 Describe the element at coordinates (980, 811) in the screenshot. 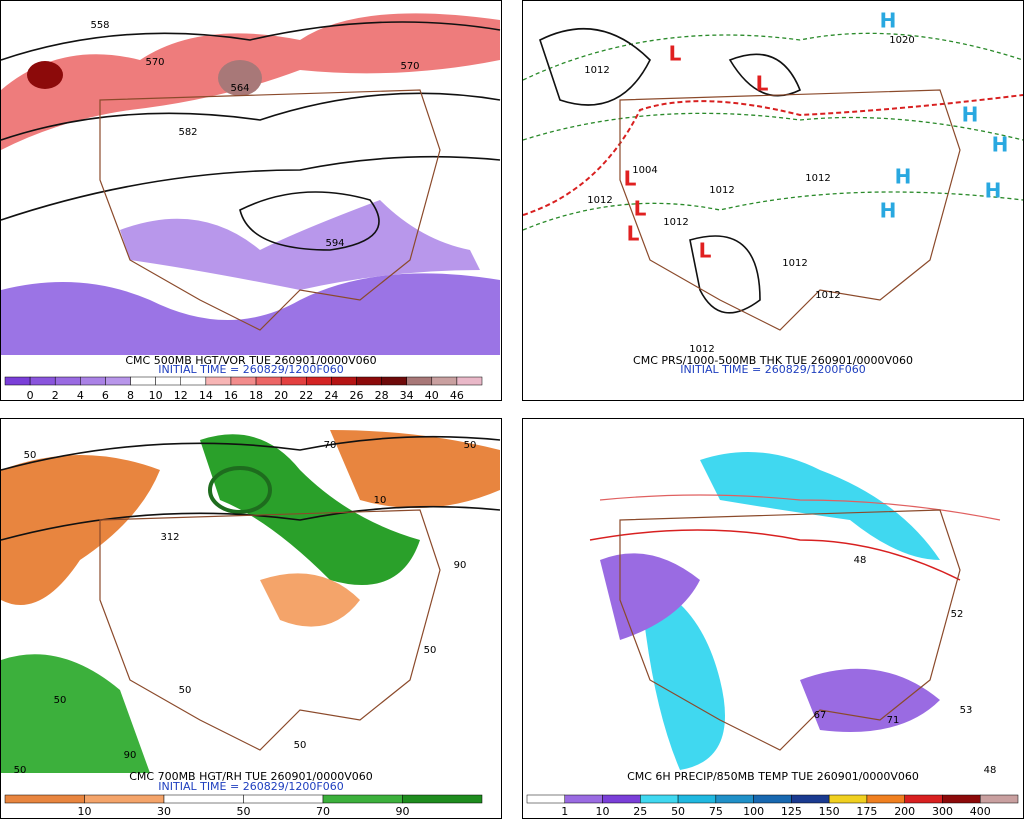

I see `colorbar-label: 400` at that location.